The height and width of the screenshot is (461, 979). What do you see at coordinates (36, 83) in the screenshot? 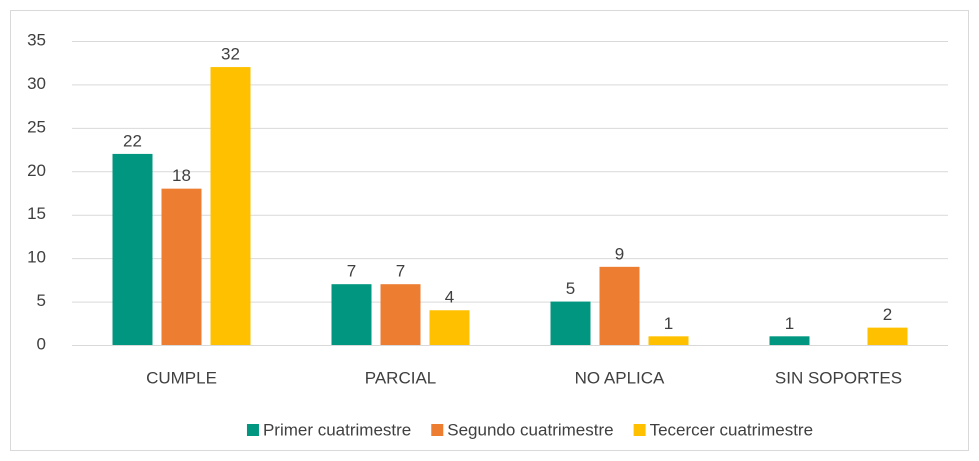
I see `y-tick-label: 30` at bounding box center [36, 83].